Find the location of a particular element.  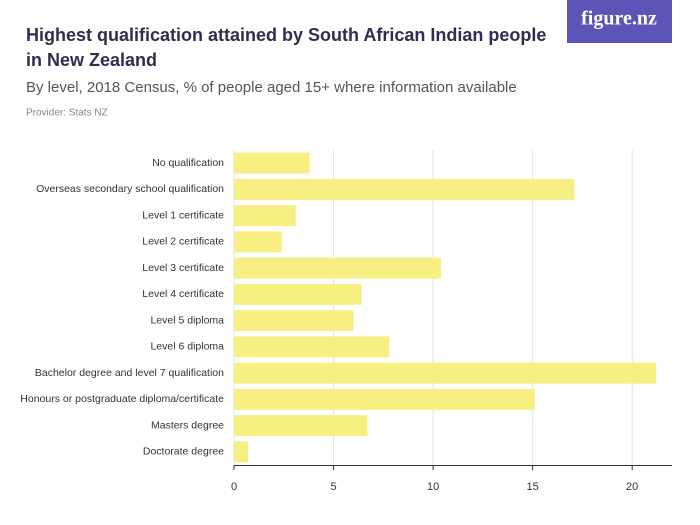

logo: figure.nz is located at coordinates (619, 19).